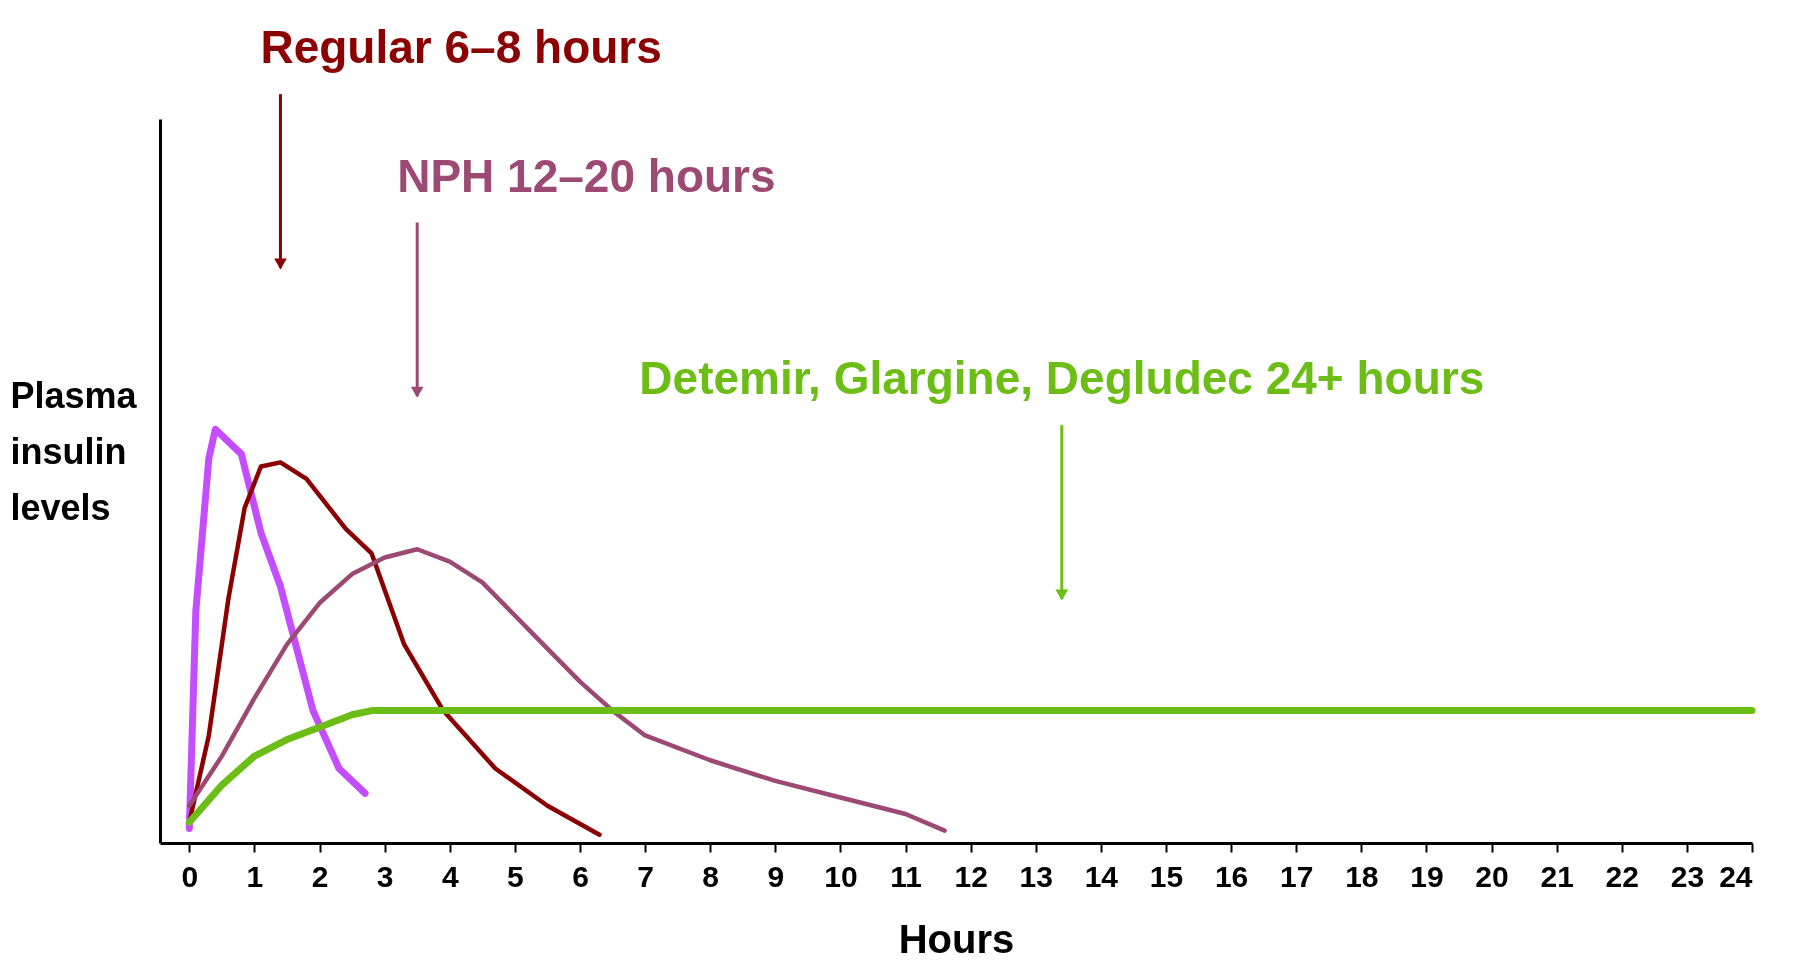 This screenshot has height=978, width=1796. I want to click on x-tick-label: 6, so click(580, 876).